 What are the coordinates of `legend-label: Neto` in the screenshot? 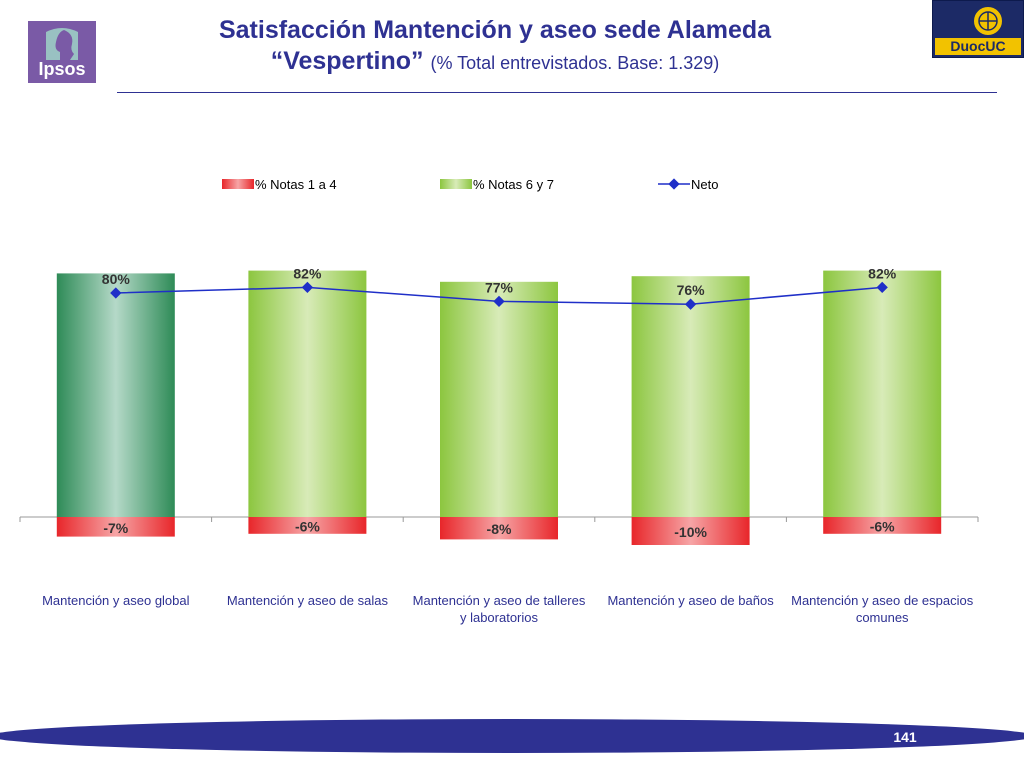 It's located at (704, 184).